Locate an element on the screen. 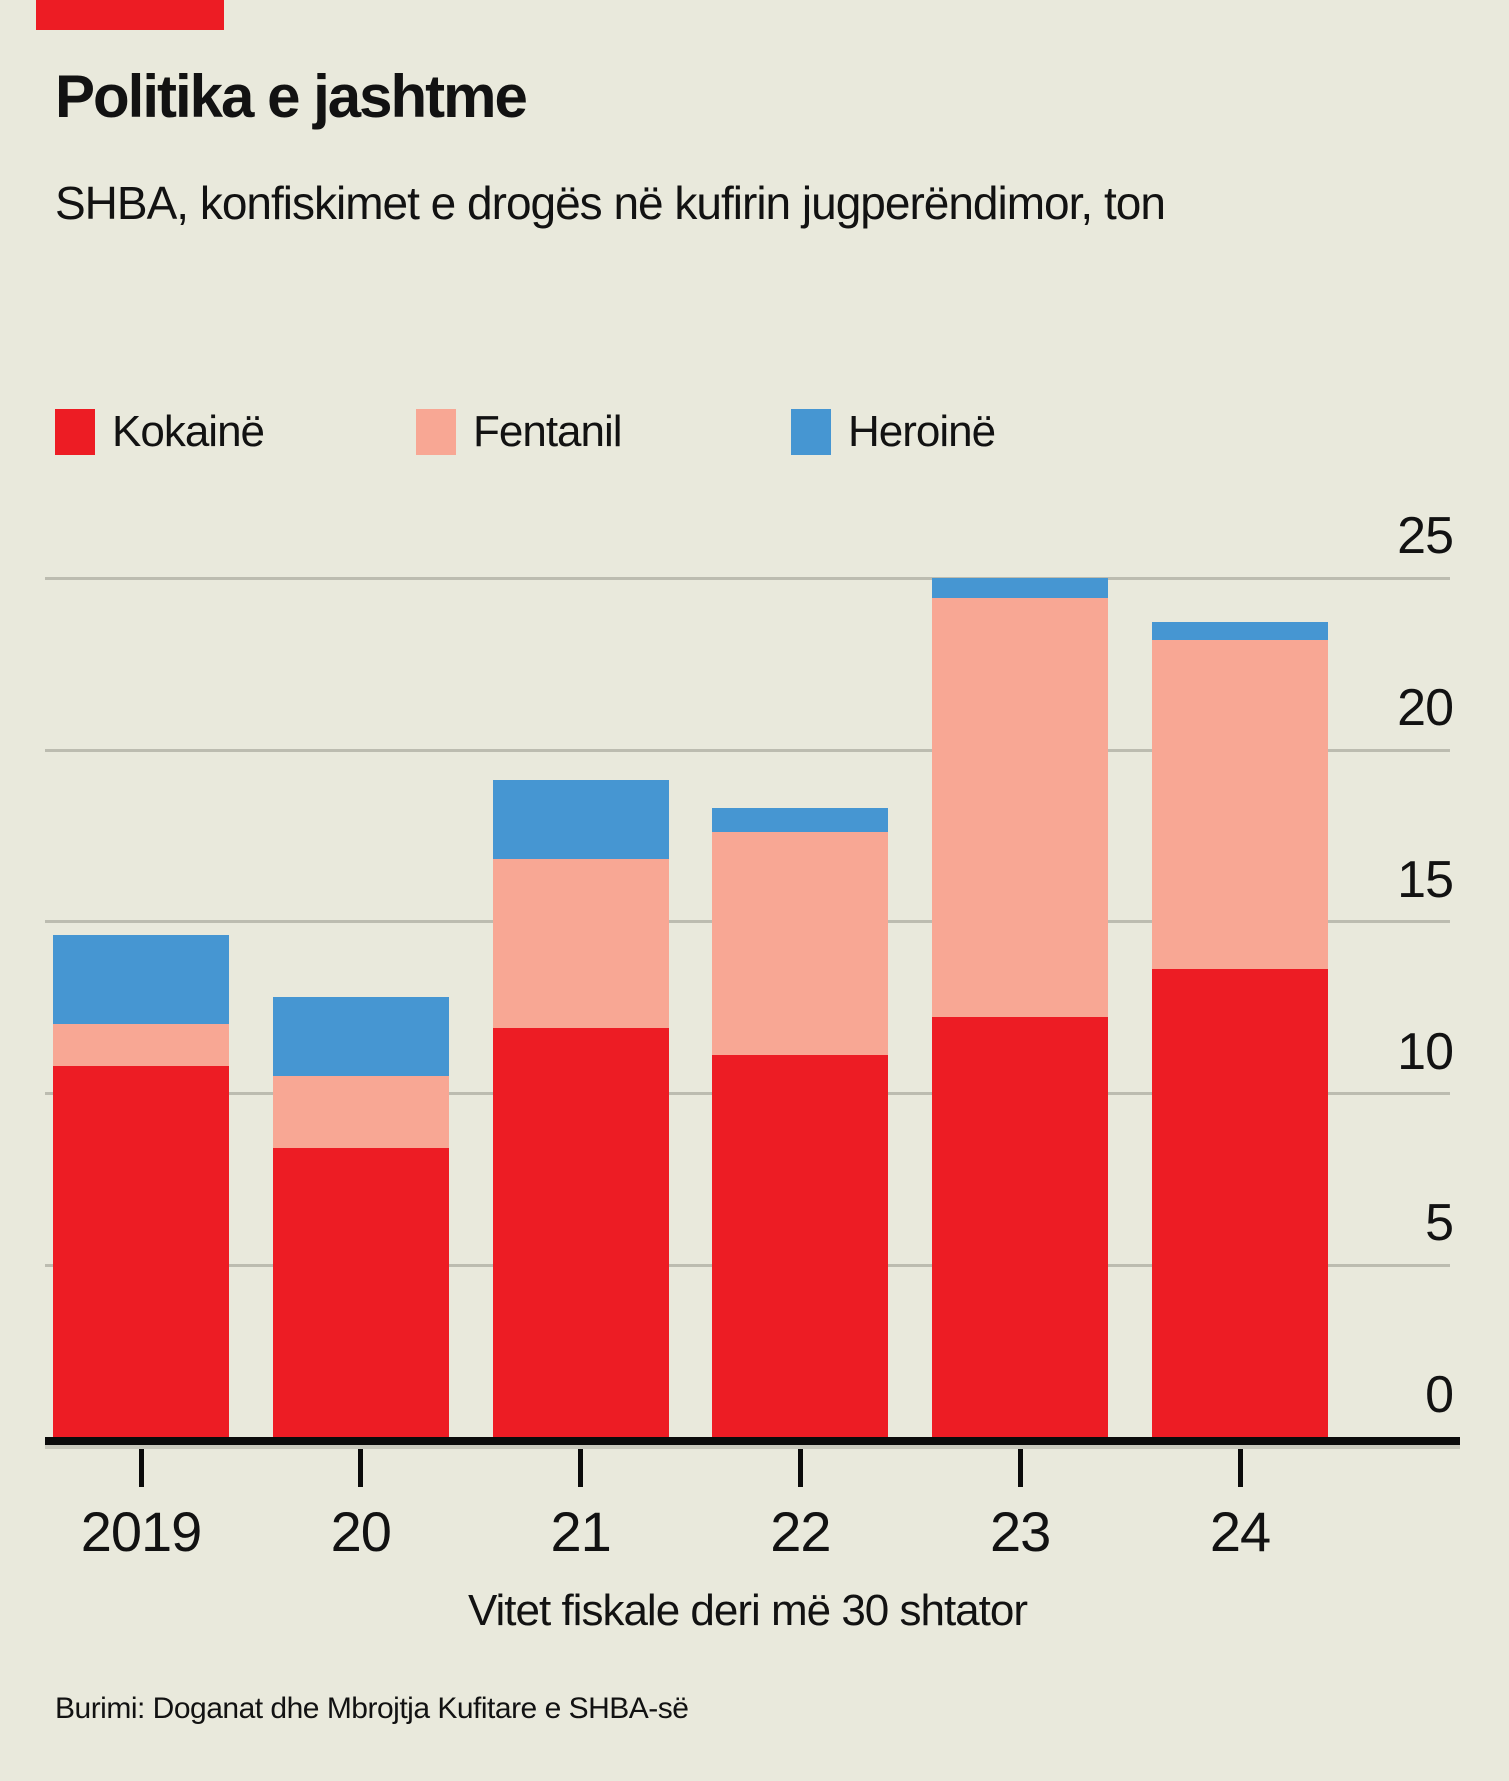 The width and height of the screenshot is (1509, 1781). legend-item: Fentanil is located at coordinates (519, 431).